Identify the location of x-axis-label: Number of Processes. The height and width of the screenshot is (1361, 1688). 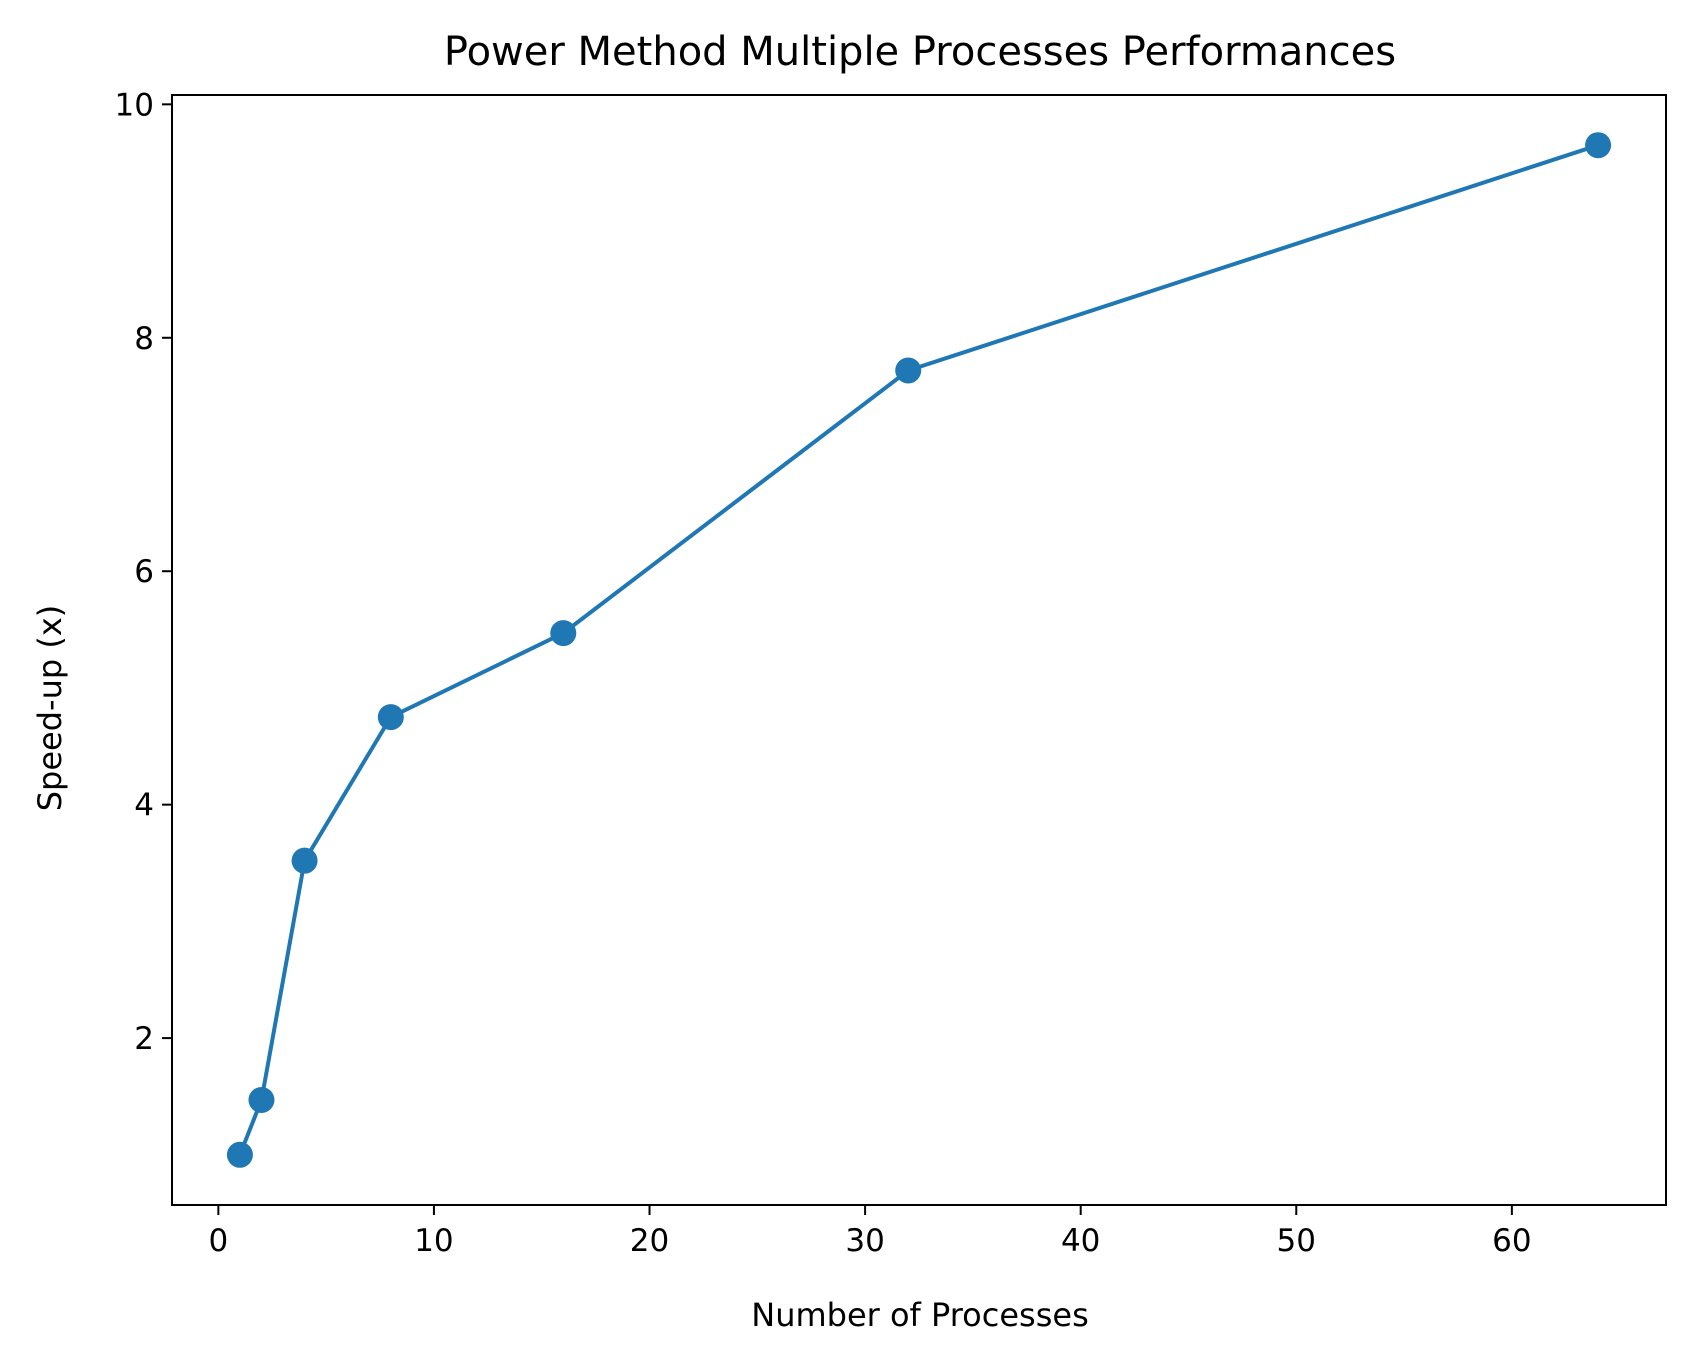
(919, 1315).